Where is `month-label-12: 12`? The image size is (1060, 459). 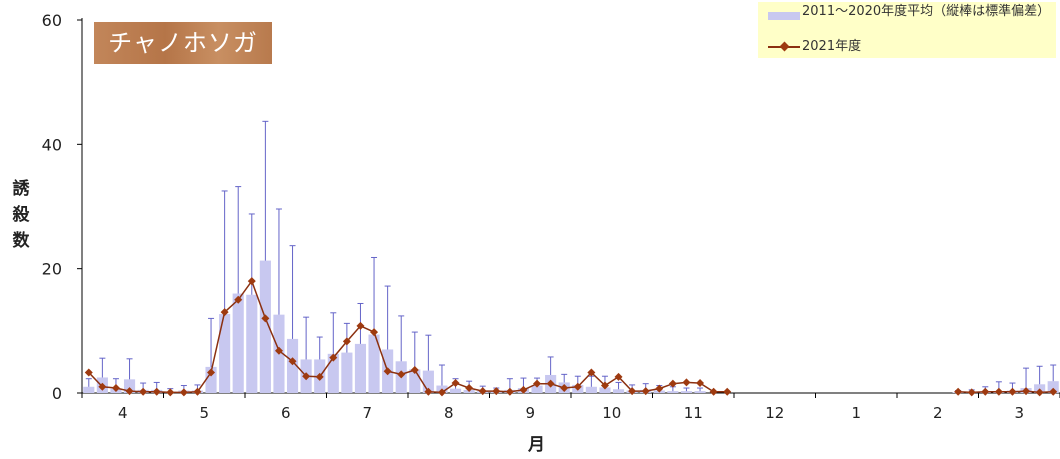
month-label-12: 12 is located at coordinates (774, 413).